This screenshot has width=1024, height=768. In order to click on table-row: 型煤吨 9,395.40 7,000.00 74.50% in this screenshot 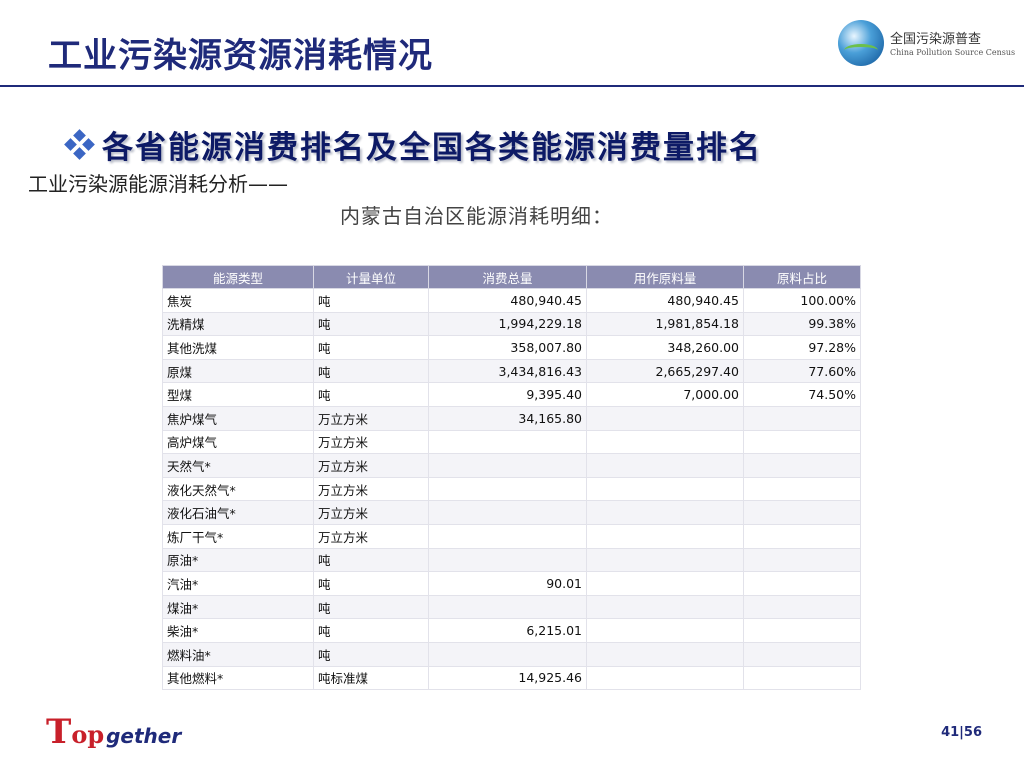, I will do `click(511, 394)`.